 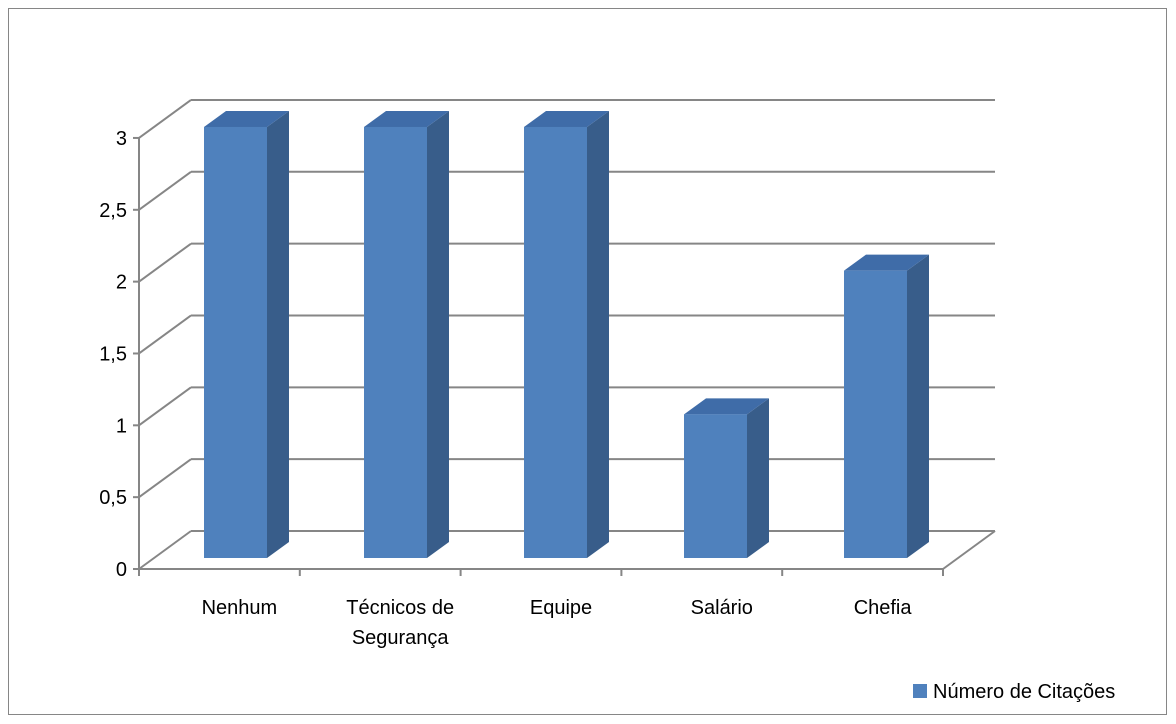 I want to click on legend-label: Número de Citações, so click(x=1024, y=692).